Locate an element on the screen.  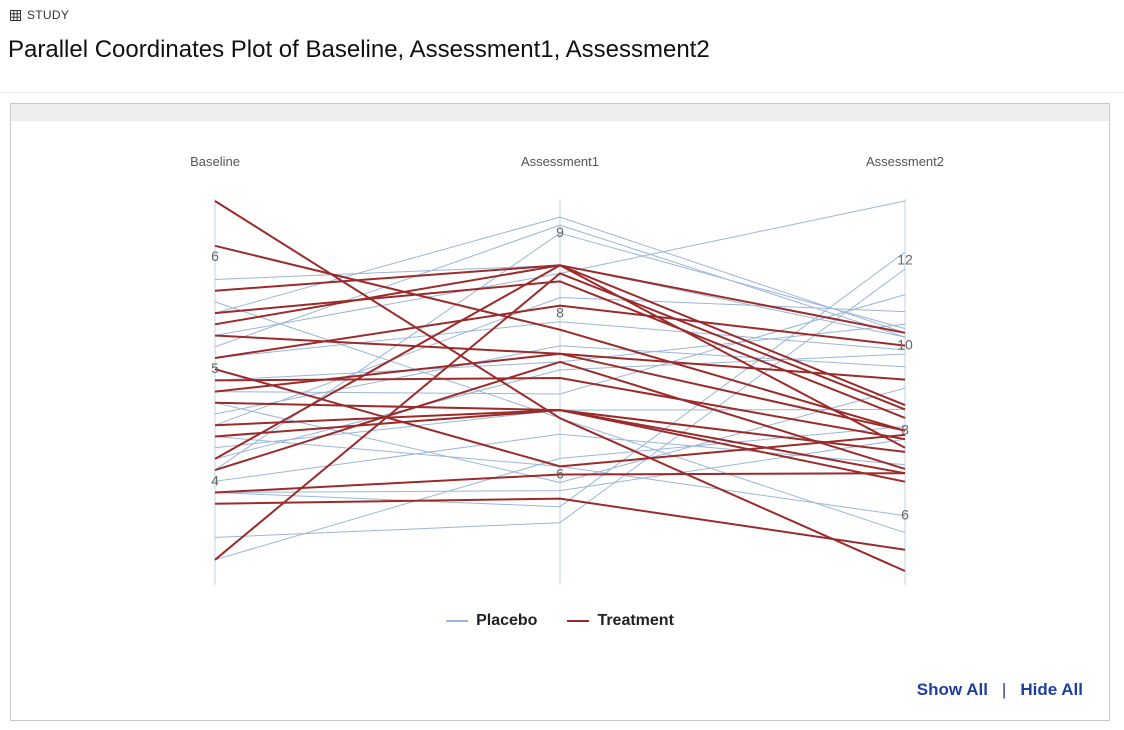
legend-swatch-treatment is located at coordinates (578, 621).